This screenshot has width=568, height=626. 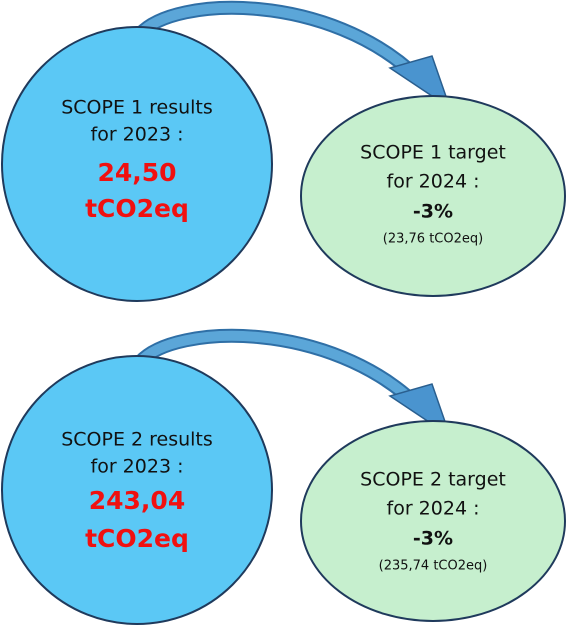 I want to click on target-label: SCOPE 1 target, so click(x=433, y=153).